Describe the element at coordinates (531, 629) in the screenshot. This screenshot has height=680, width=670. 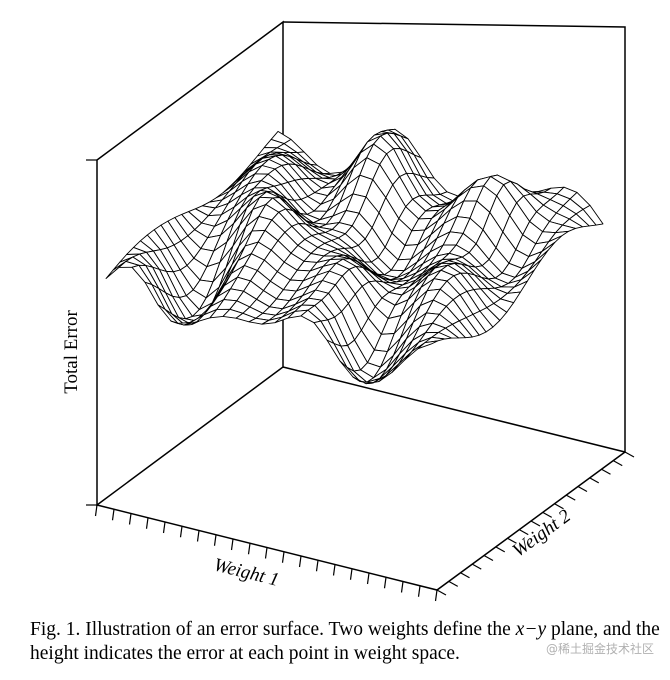
I see `caption-math: x−y` at that location.